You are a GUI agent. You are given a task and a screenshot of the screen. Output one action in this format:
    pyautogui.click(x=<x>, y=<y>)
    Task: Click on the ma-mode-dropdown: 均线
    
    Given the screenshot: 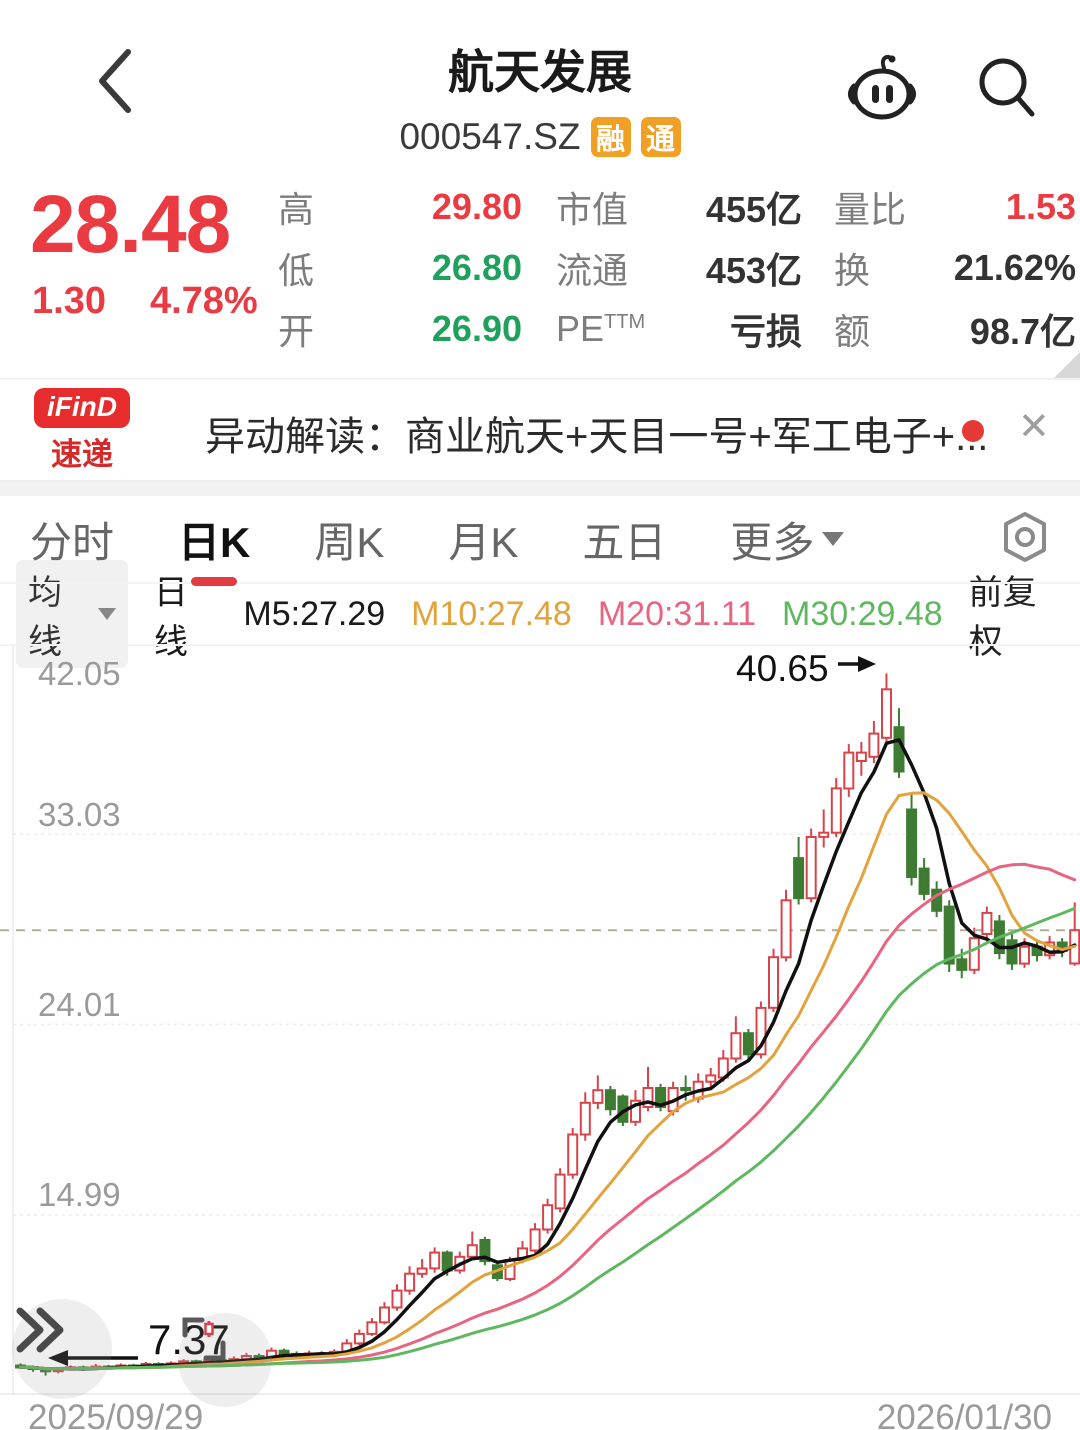 What is the action you would take?
    pyautogui.click(x=72, y=614)
    